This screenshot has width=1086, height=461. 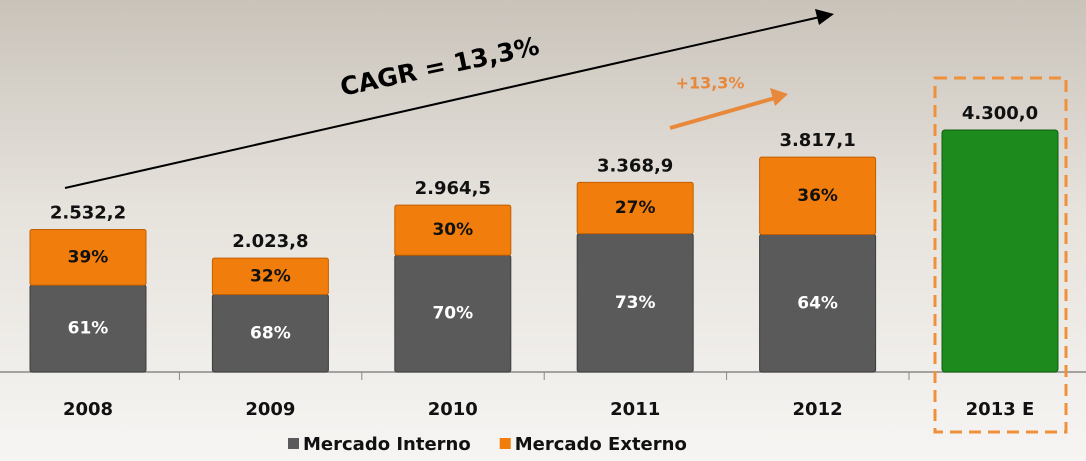 What do you see at coordinates (635, 303) in the screenshot?
I see `segment-label: 73%` at bounding box center [635, 303].